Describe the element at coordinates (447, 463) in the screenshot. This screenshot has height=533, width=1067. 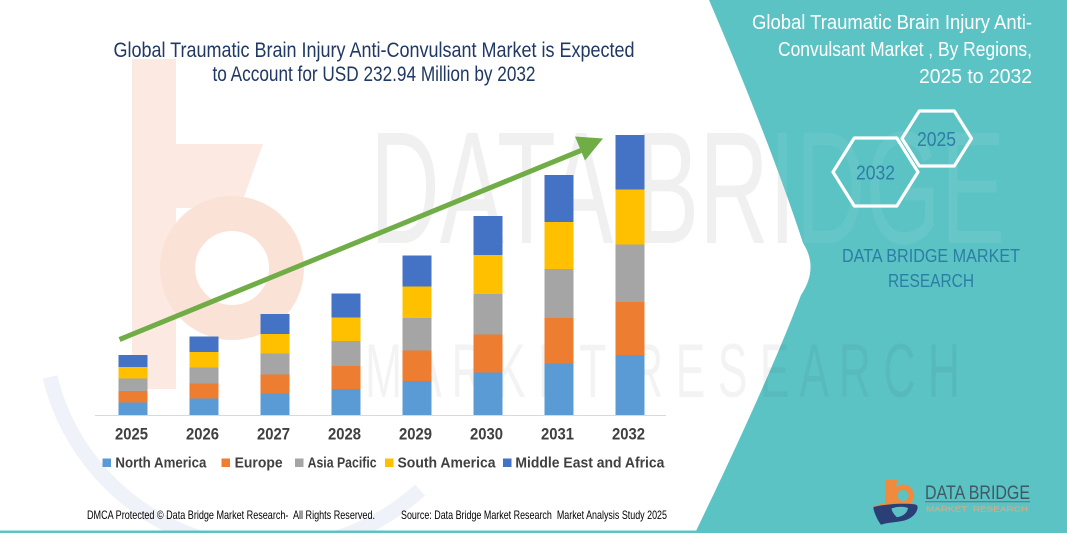
I see `svg-text: South America` at that location.